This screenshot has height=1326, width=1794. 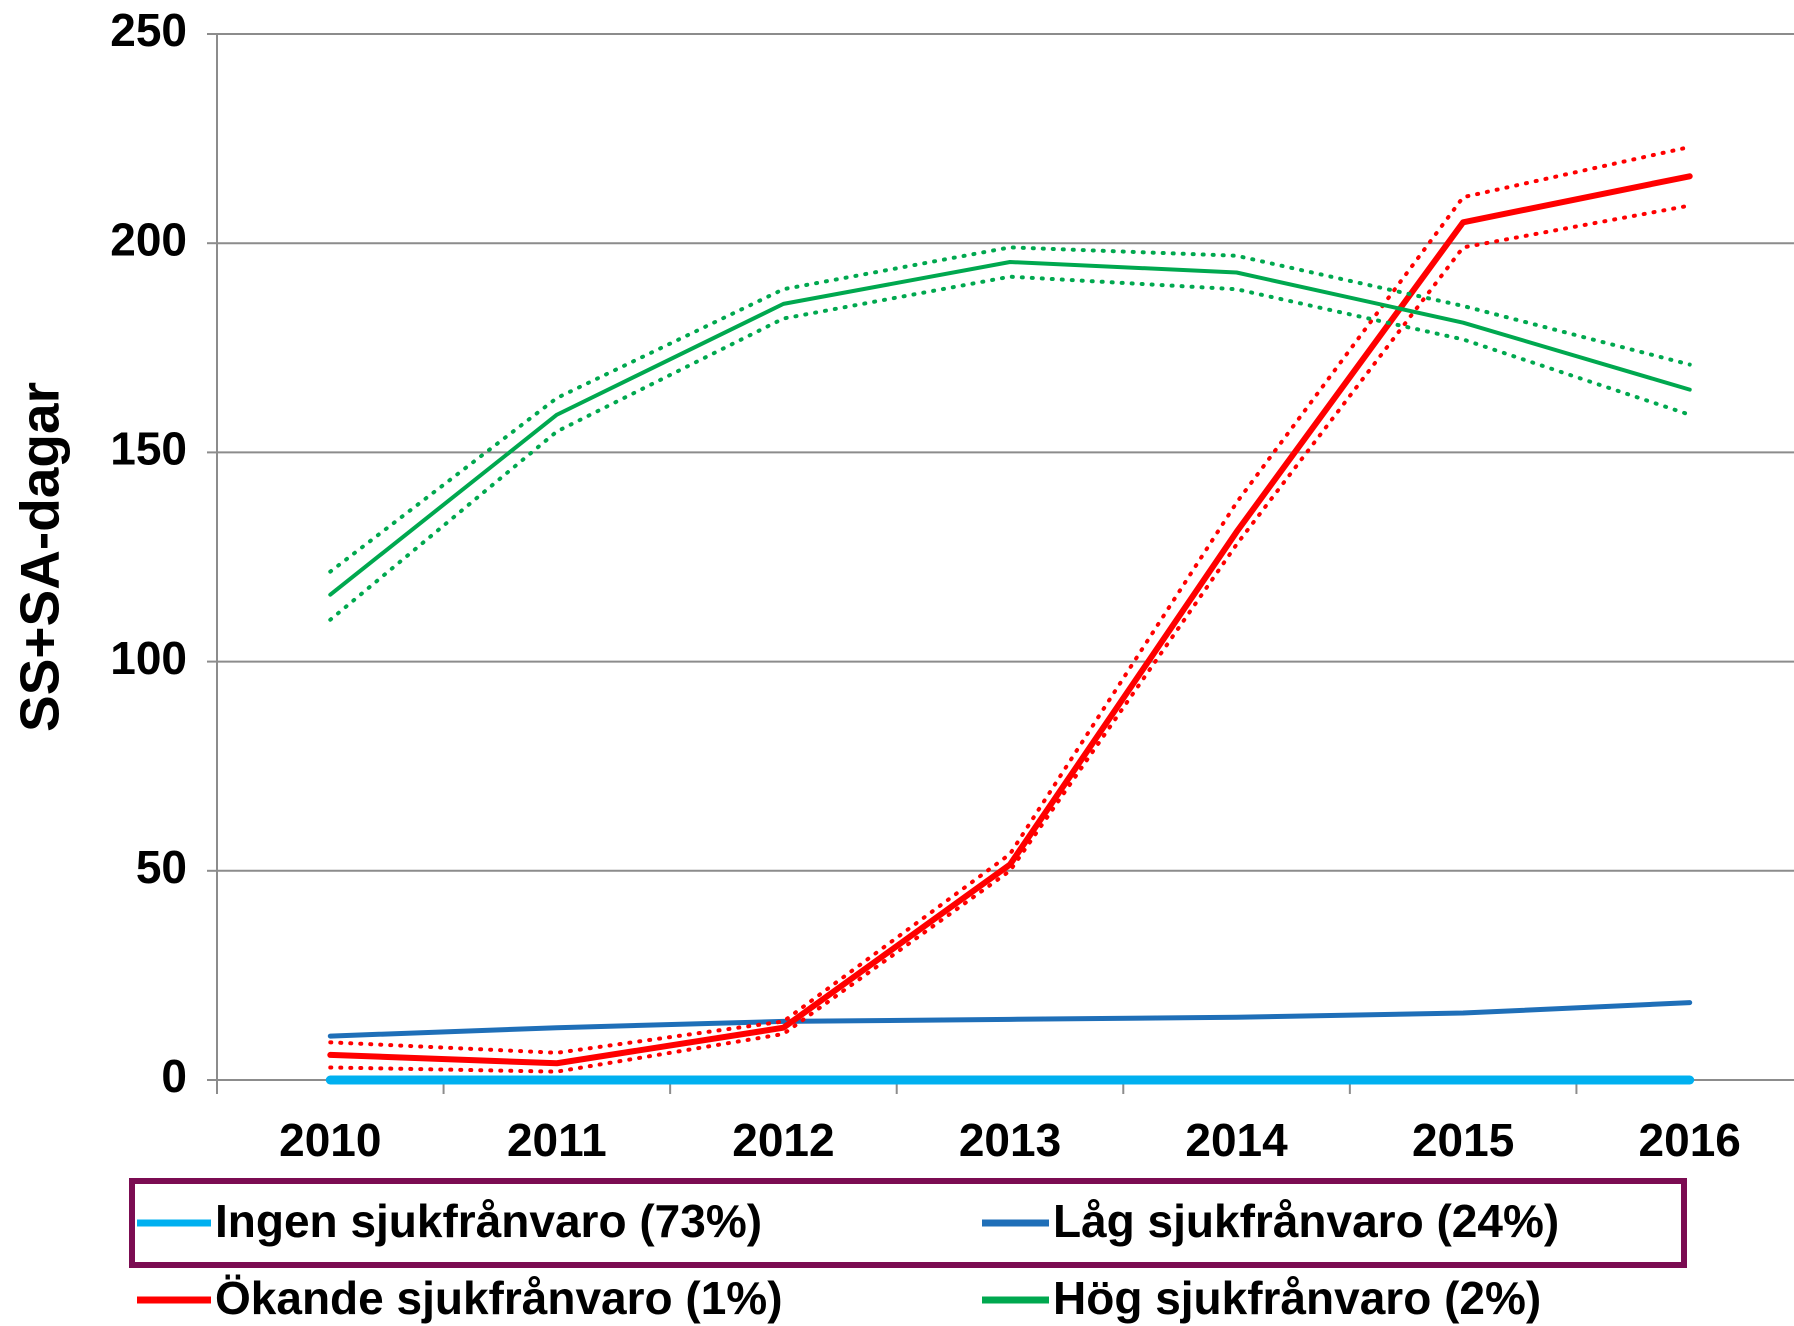 What do you see at coordinates (1463, 1140) in the screenshot?
I see `x-tick-label: 2015` at bounding box center [1463, 1140].